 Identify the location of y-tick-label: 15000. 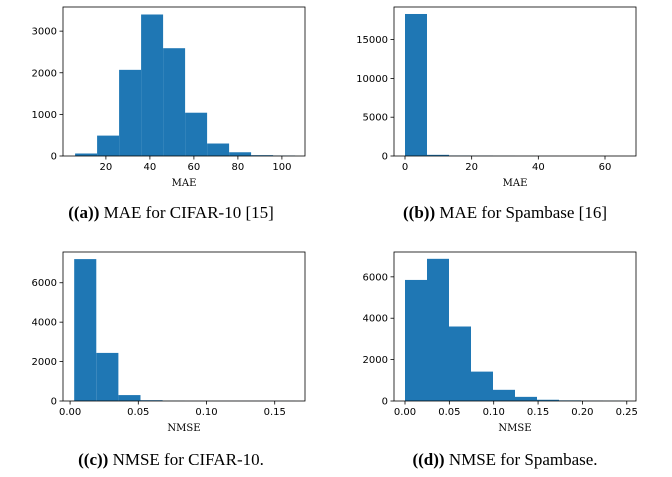
(372, 40).